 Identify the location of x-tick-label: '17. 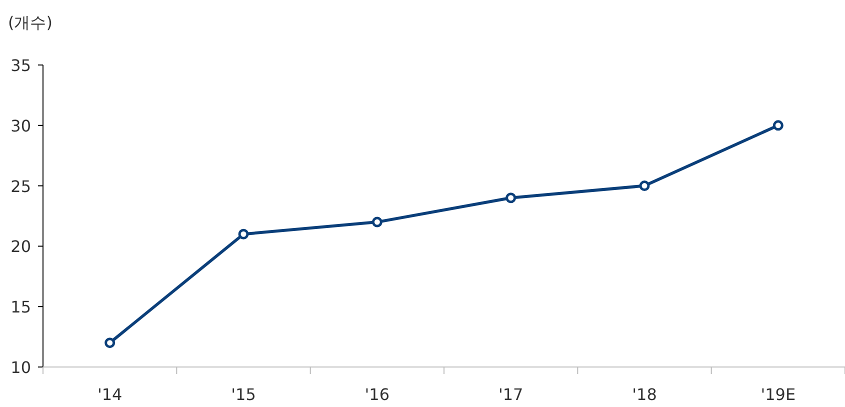
(511, 394).